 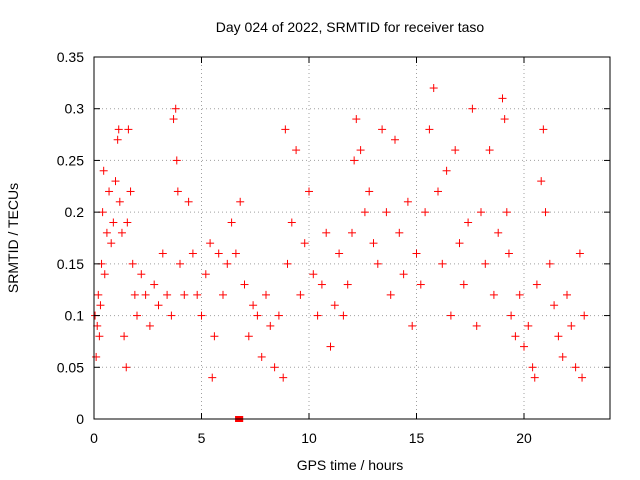 I want to click on x-tick-label: 15, so click(x=417, y=438).